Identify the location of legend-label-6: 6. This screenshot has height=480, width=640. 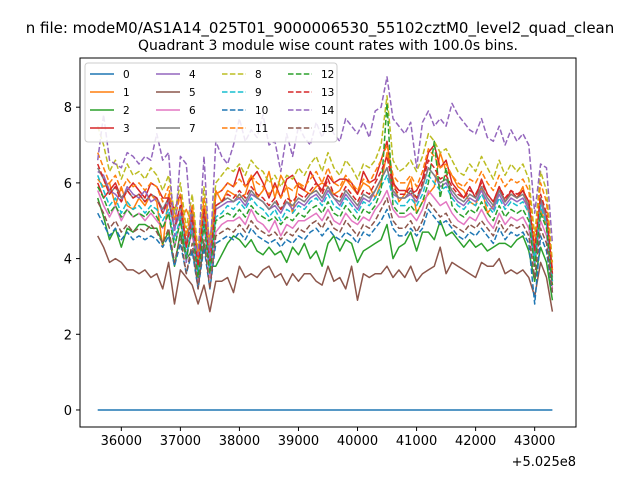
(192, 111).